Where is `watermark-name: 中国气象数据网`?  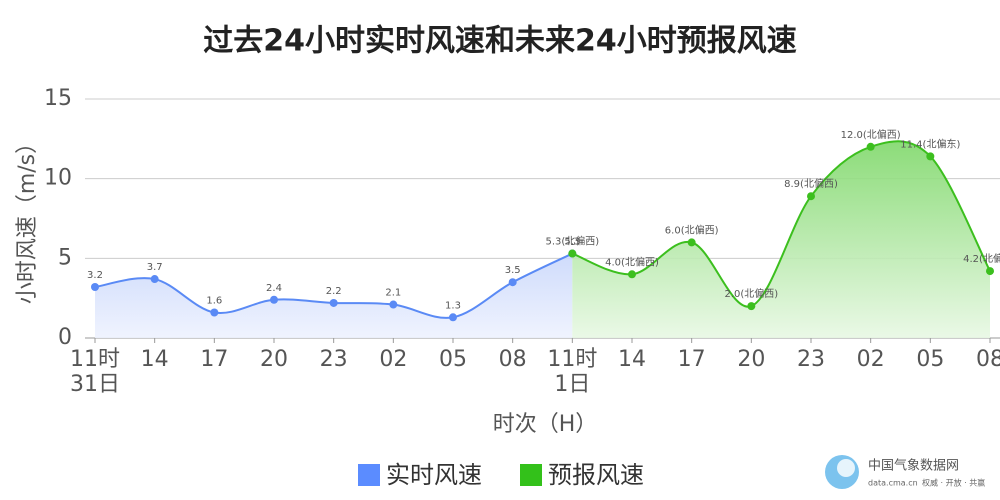
watermark-name: 中国气象数据网 is located at coordinates (913, 466).